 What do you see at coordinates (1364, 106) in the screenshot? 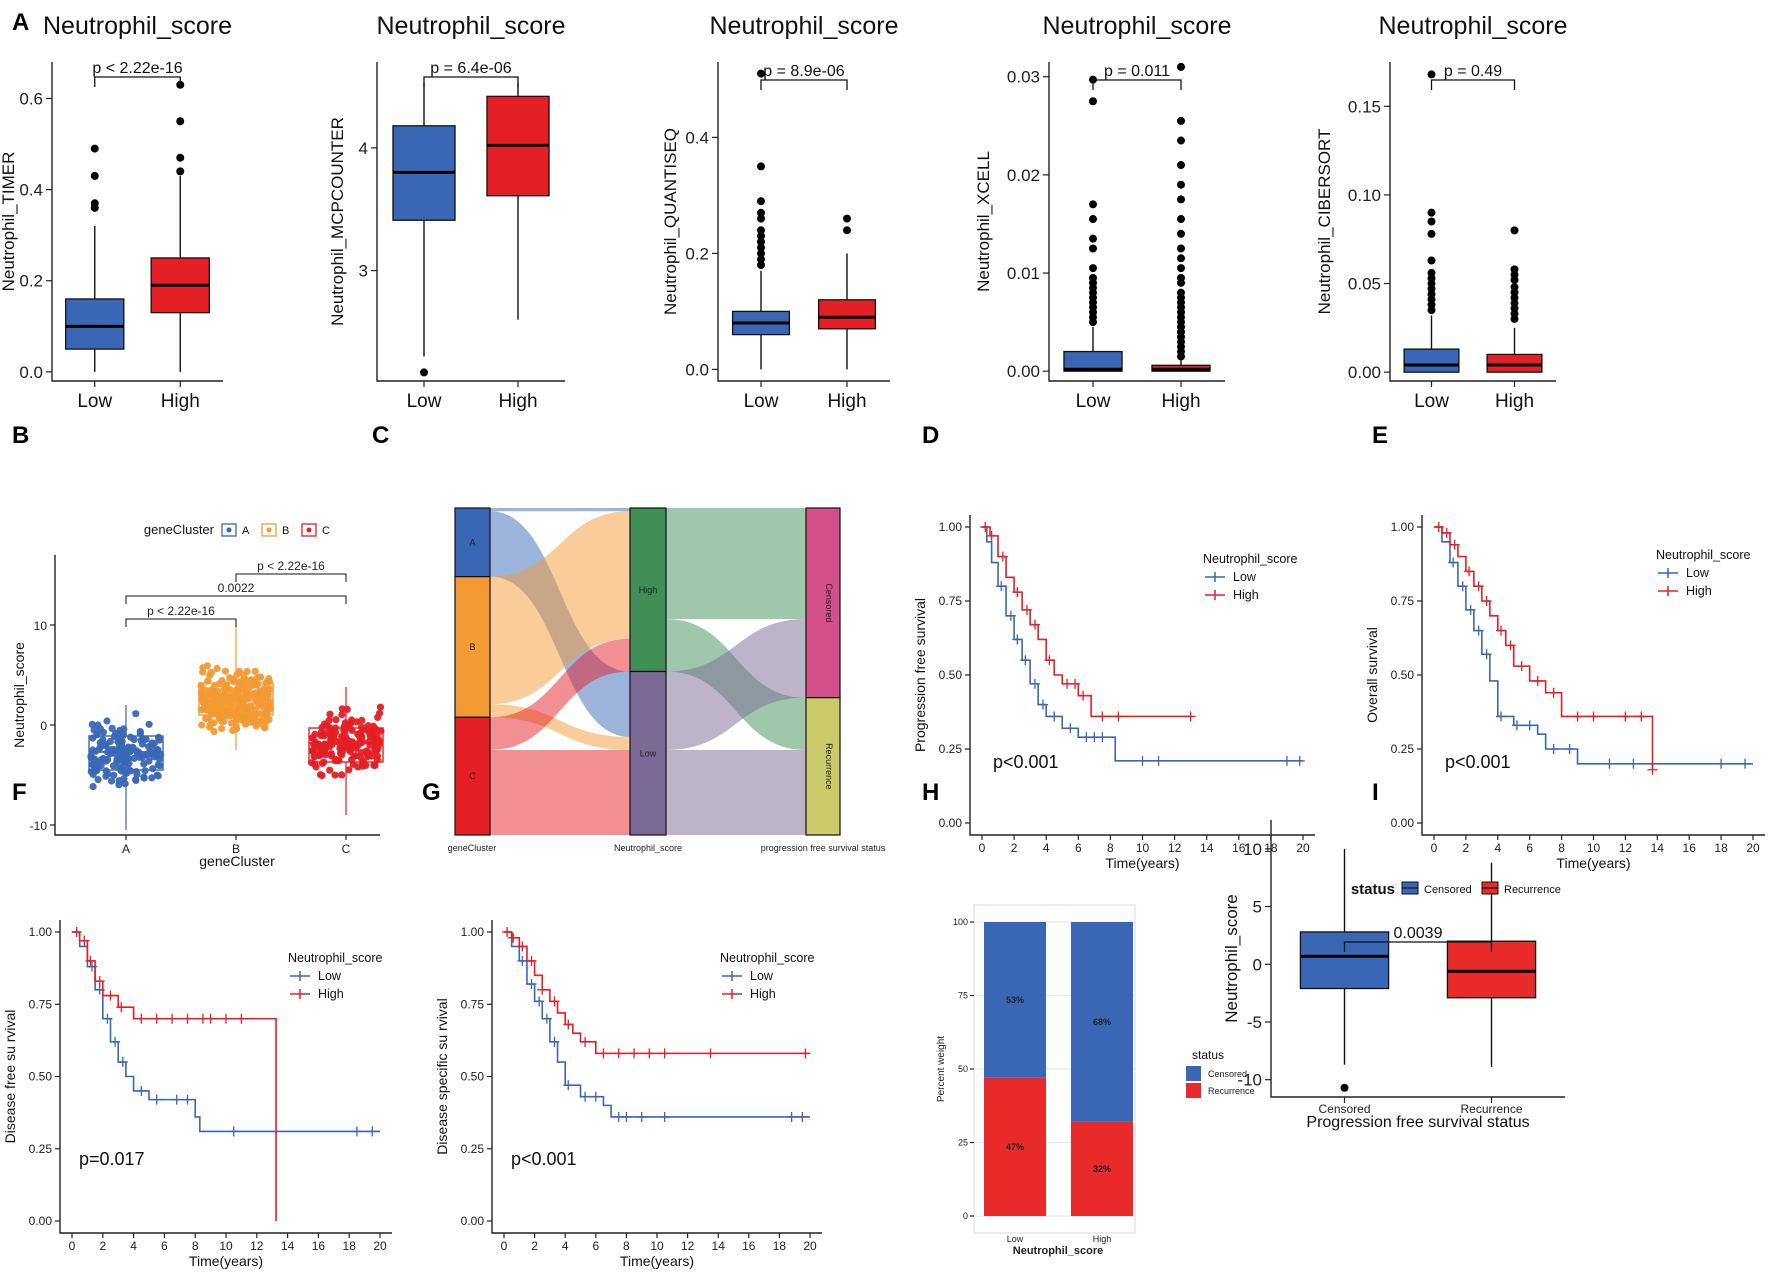
I see `y-tick-label: 0.15` at bounding box center [1364, 106].